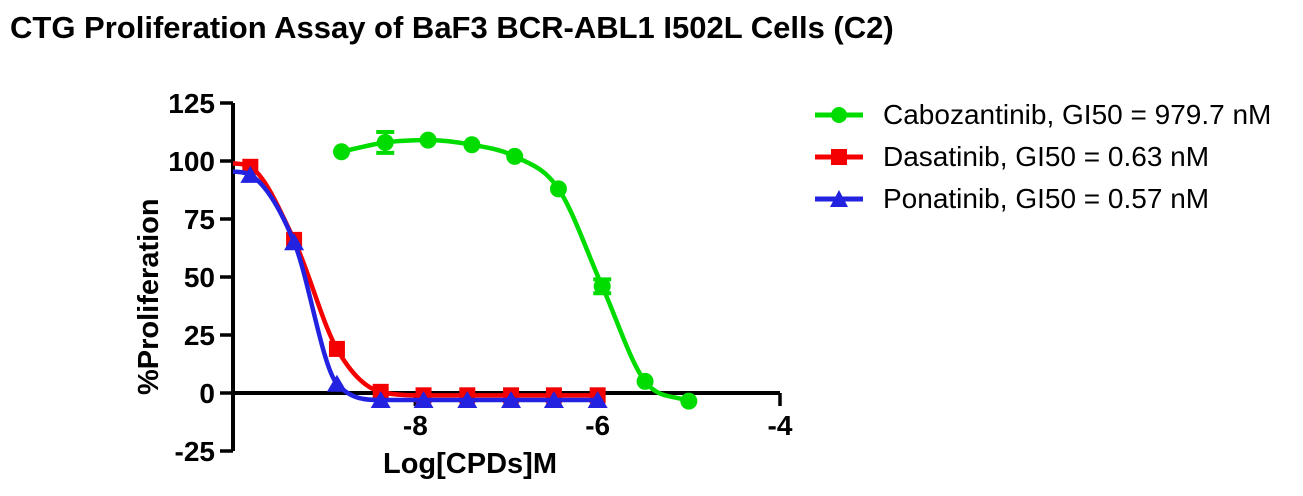  Describe the element at coordinates (415, 425) in the screenshot. I see `x-tick-label: -8` at that location.